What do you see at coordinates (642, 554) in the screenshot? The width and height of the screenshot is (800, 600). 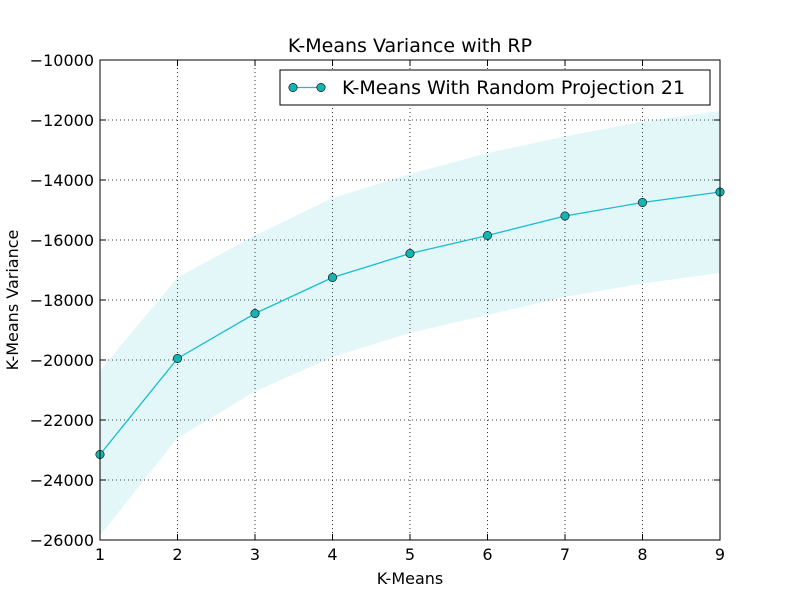 I see `x-tick-label: 8` at bounding box center [642, 554].